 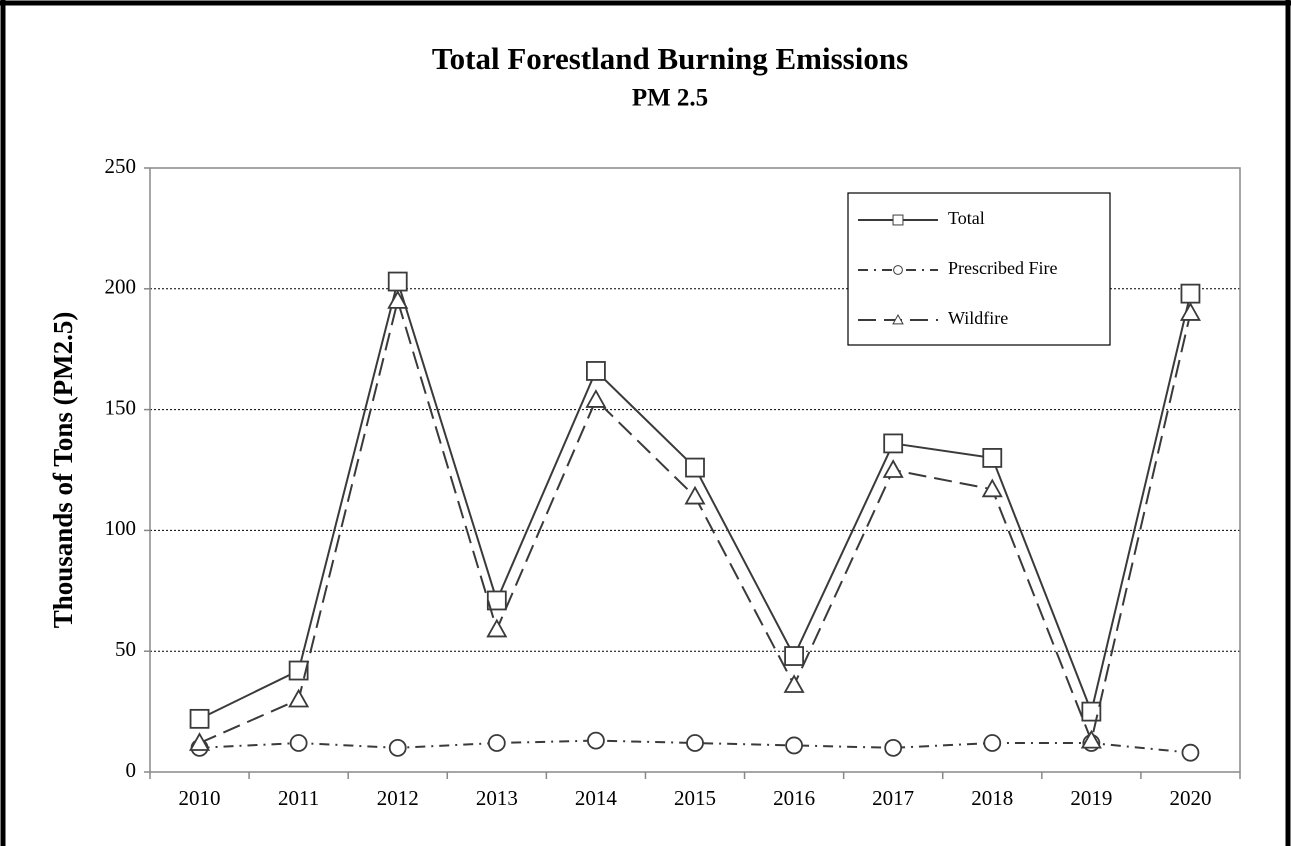 I want to click on x-tick-label: 2020, so click(x=1190, y=798).